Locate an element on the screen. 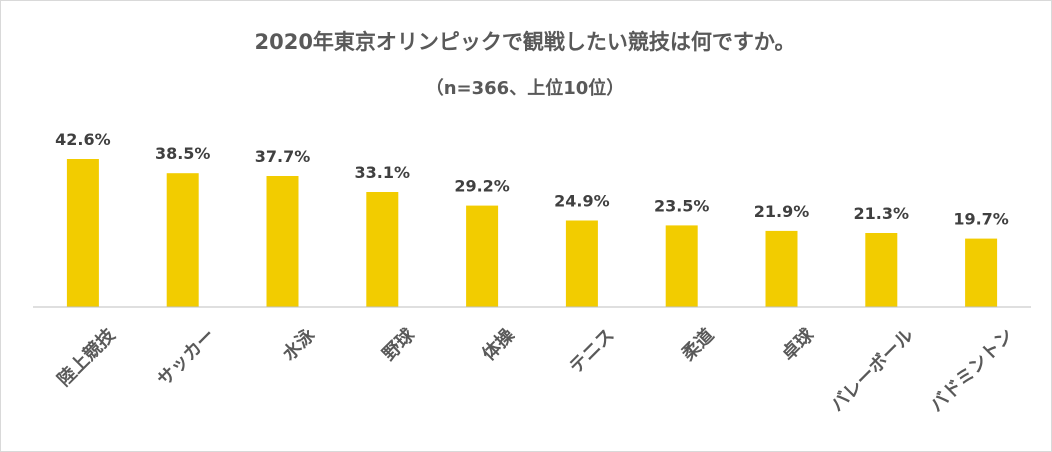  category-label-4: 野球 is located at coordinates (399, 344).